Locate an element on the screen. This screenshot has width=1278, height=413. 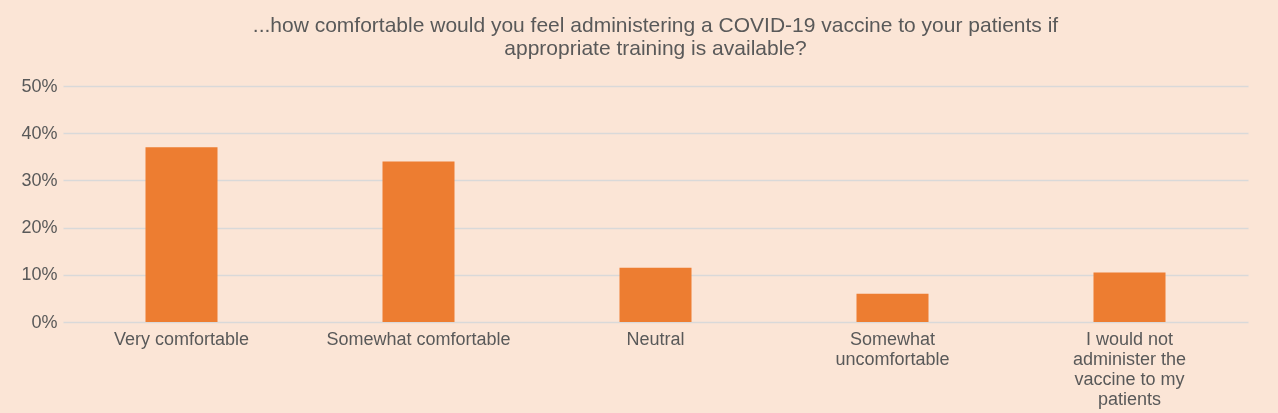
x-tick-label: I would not administer the vaccine to my patients is located at coordinates (1129, 368).